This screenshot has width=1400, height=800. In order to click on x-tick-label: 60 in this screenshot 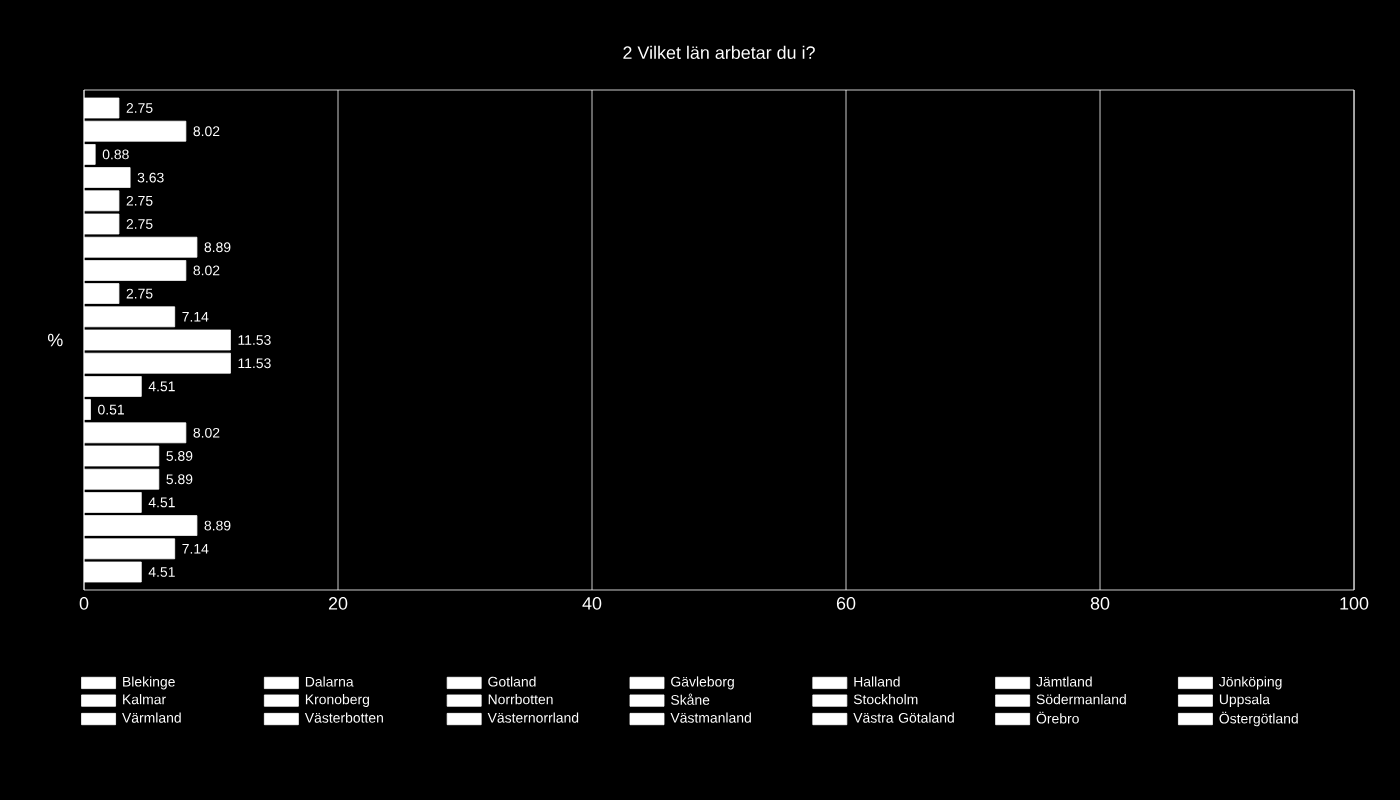, I will do `click(846, 603)`.